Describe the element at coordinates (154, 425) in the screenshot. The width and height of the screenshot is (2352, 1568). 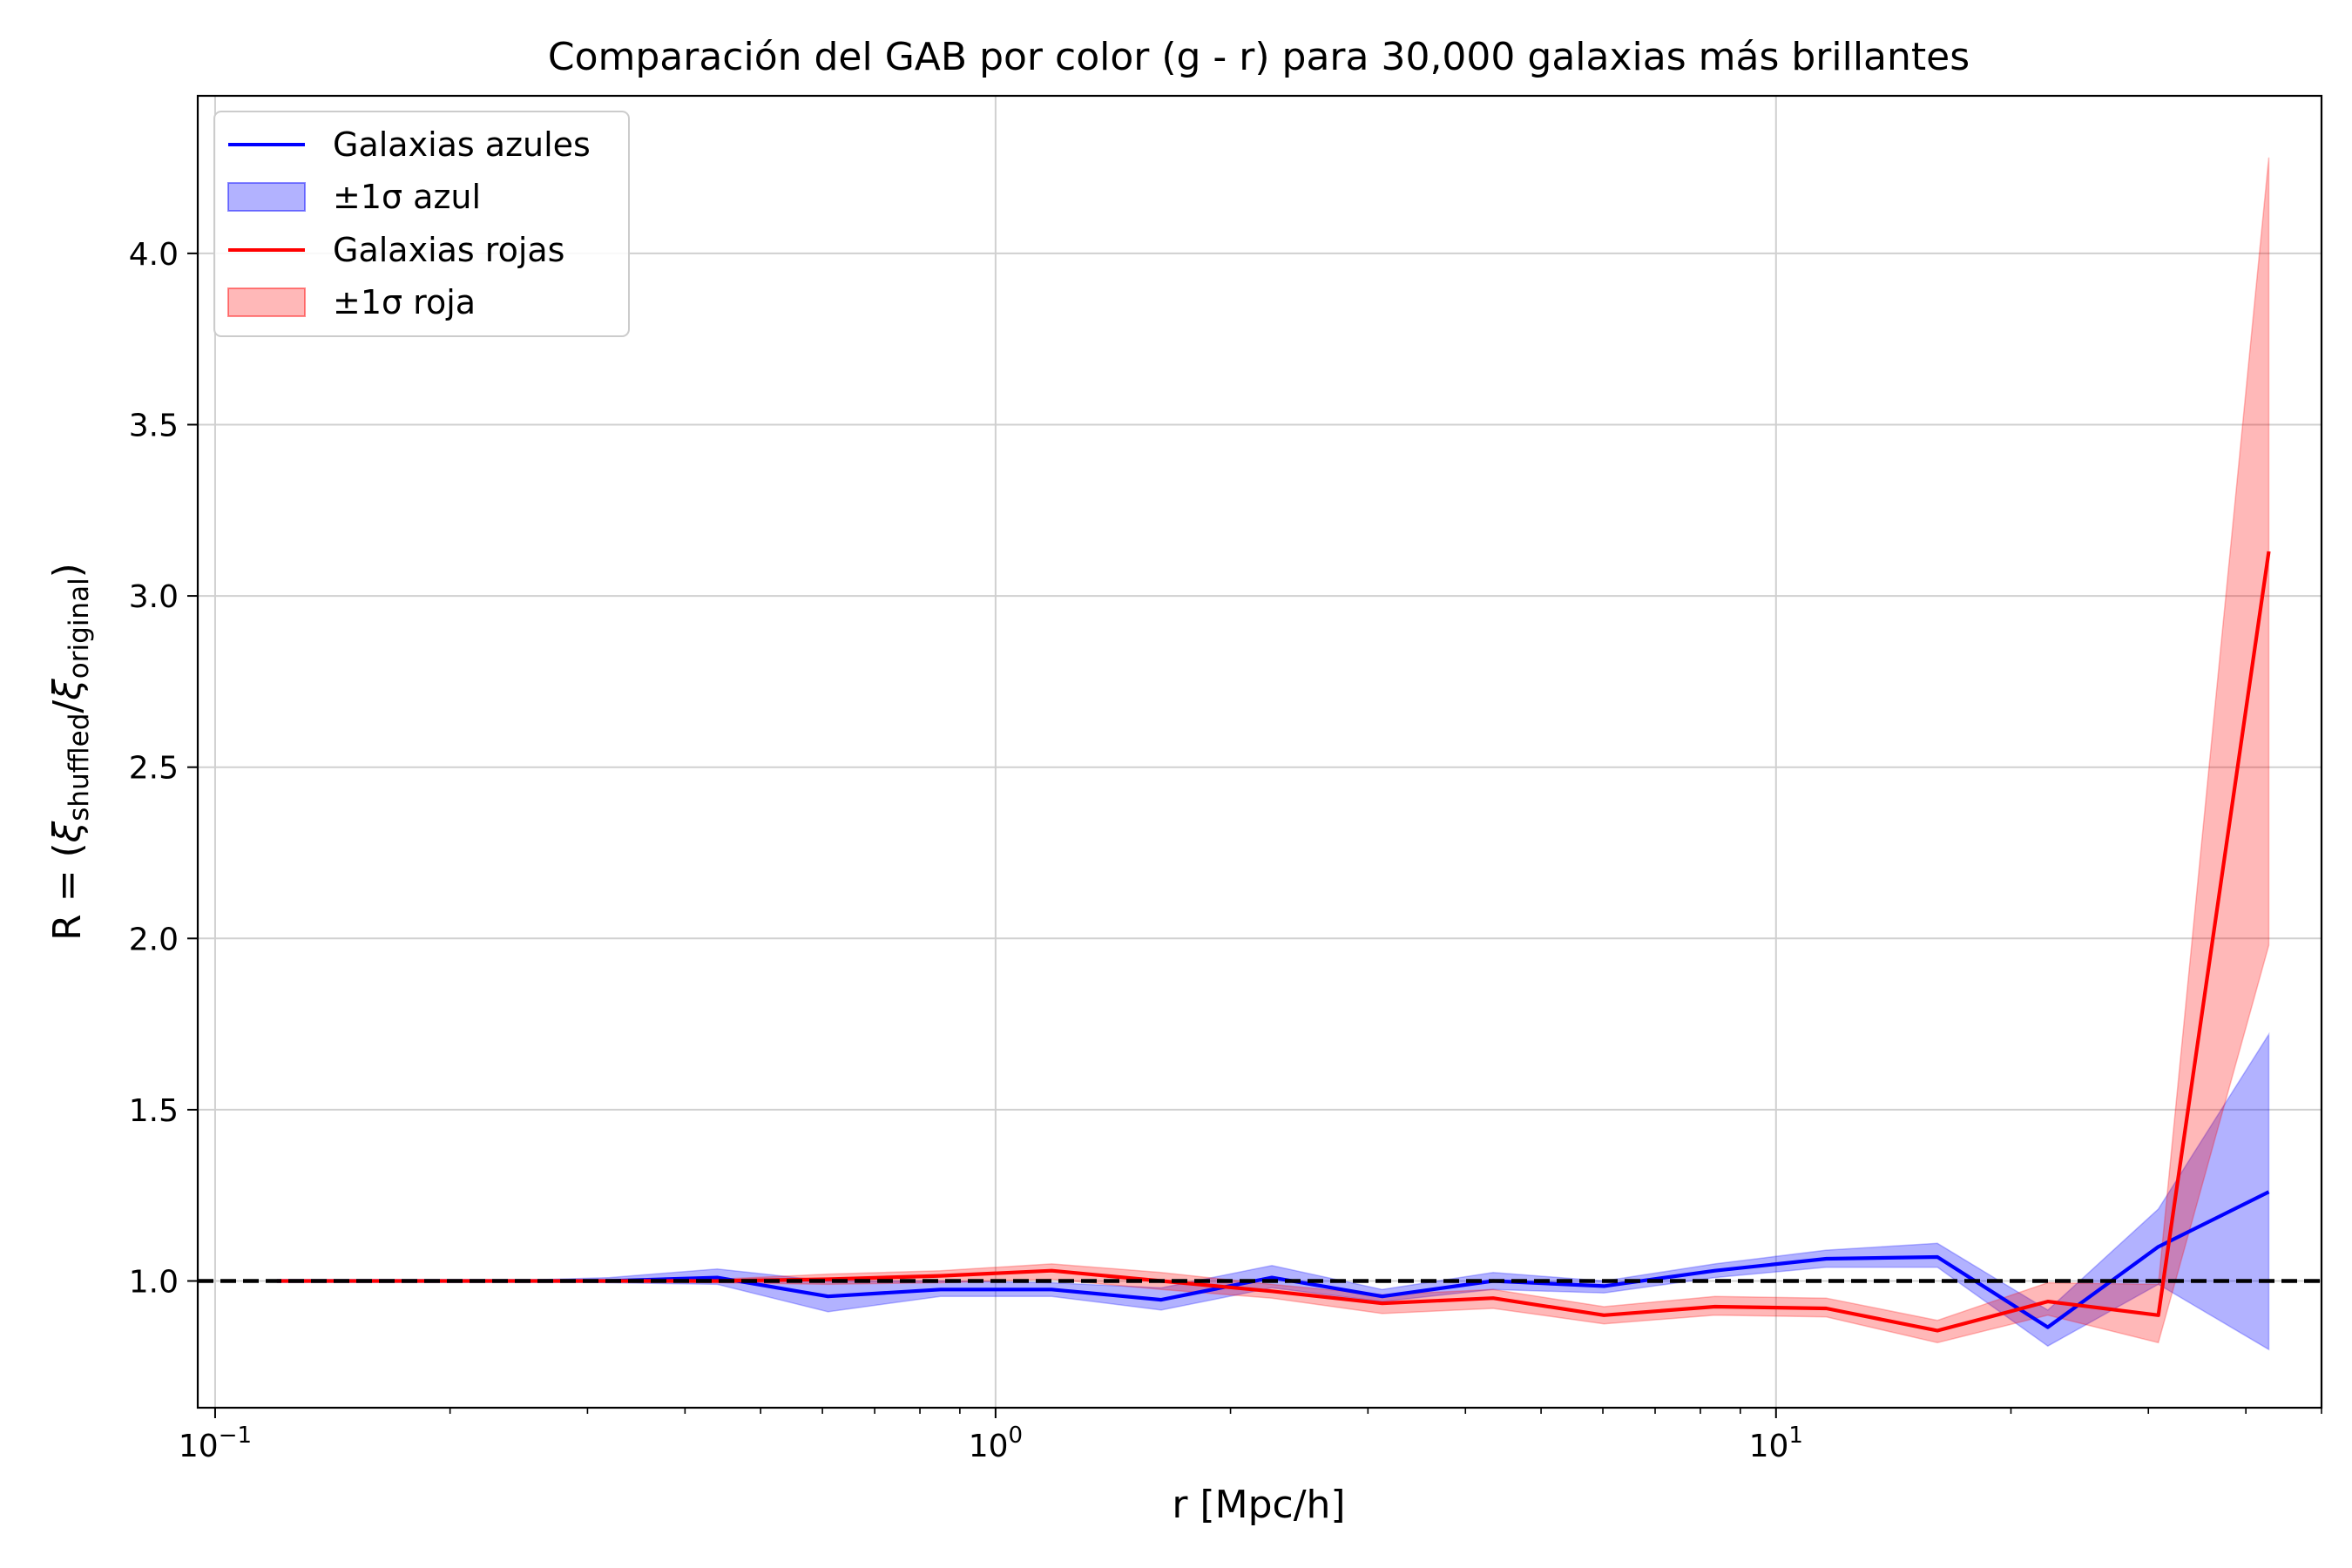
I see `y-tick-label: 3.5` at that location.